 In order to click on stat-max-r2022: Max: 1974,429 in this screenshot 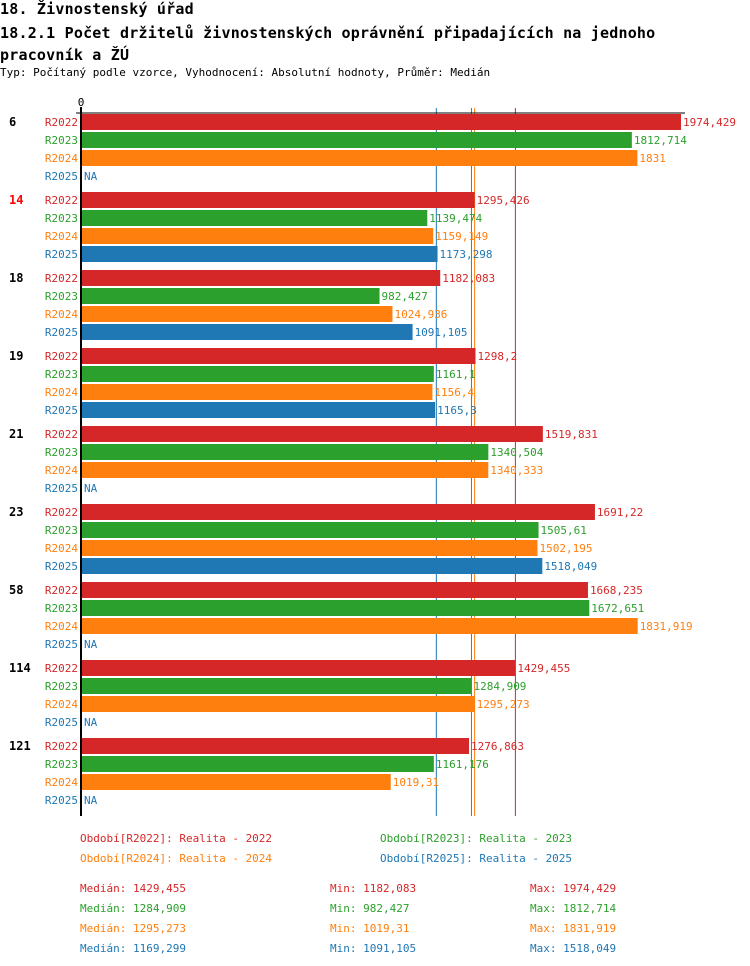, I will do `click(573, 888)`.